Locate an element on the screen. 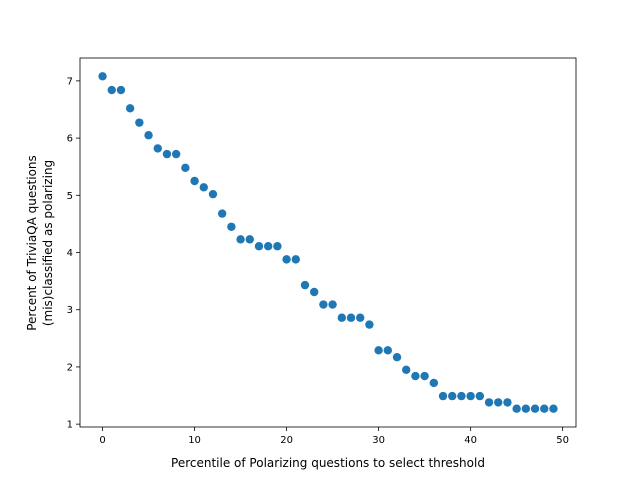 The width and height of the screenshot is (640, 480). x-tick-label: 20 is located at coordinates (286, 440).